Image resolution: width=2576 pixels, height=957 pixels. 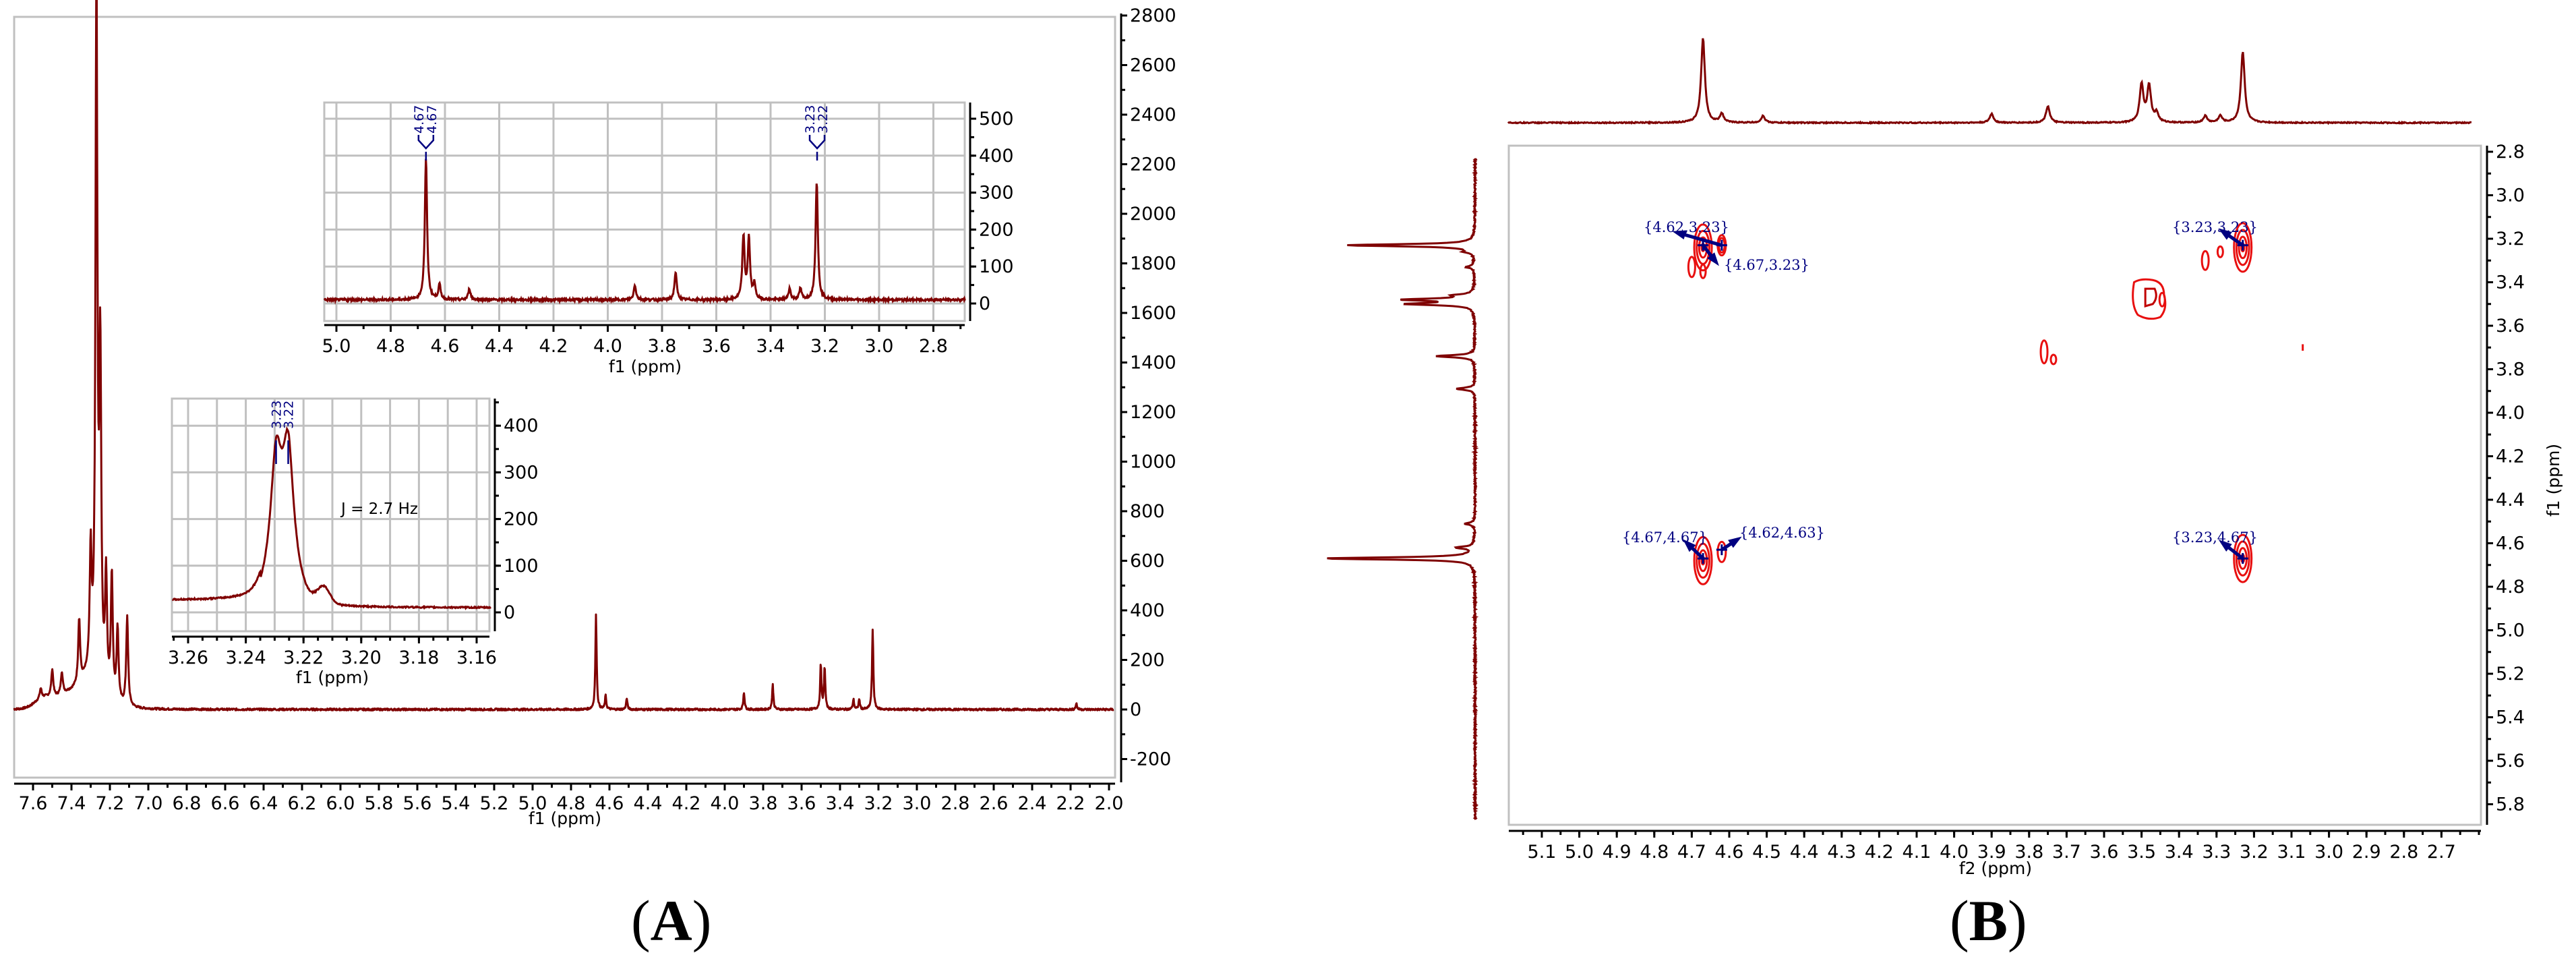 What do you see at coordinates (379, 803) in the screenshot?
I see `x-tick-label: 5.8` at bounding box center [379, 803].